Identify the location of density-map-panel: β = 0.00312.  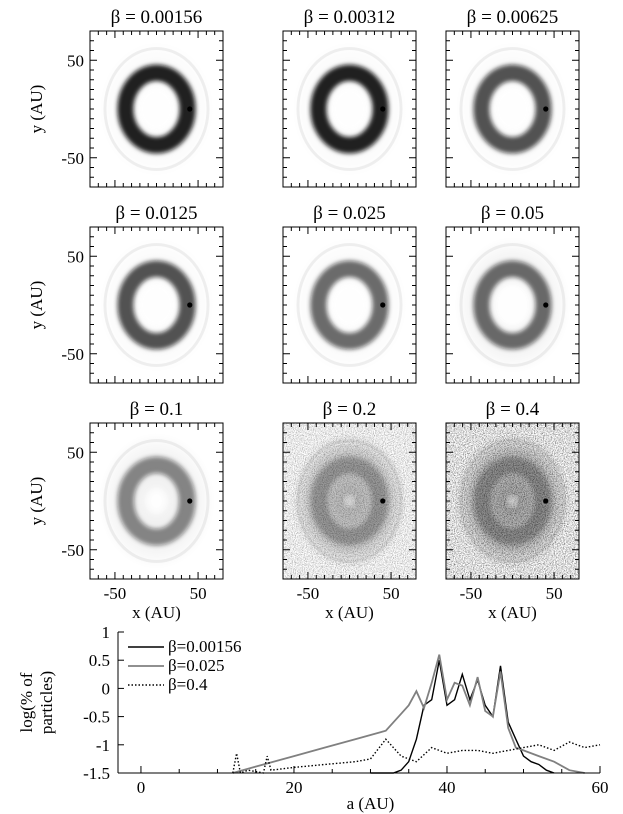
(349, 97).